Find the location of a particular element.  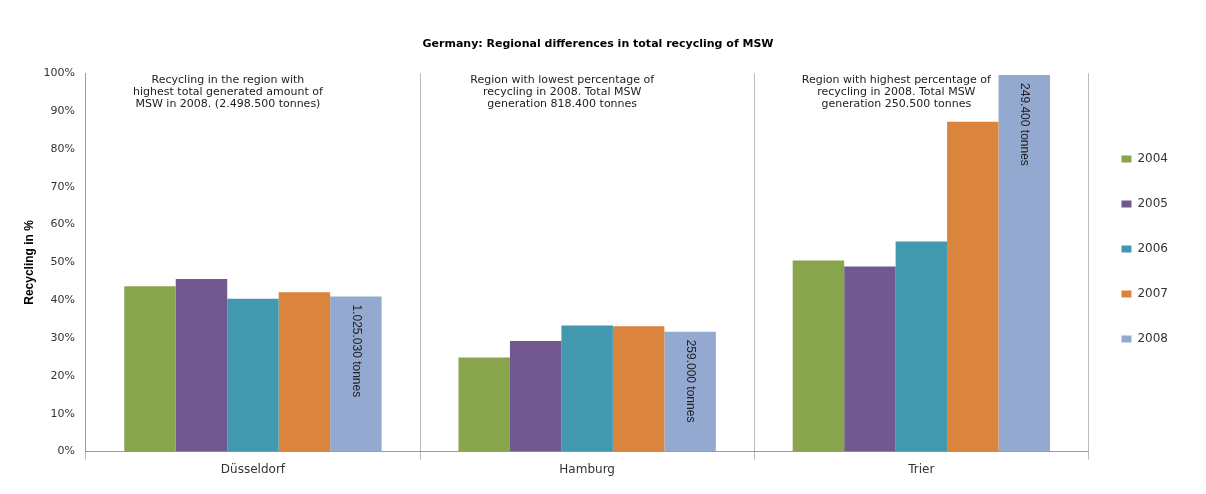

annotation: 1.025.030 tonnes is located at coordinates (356, 351).